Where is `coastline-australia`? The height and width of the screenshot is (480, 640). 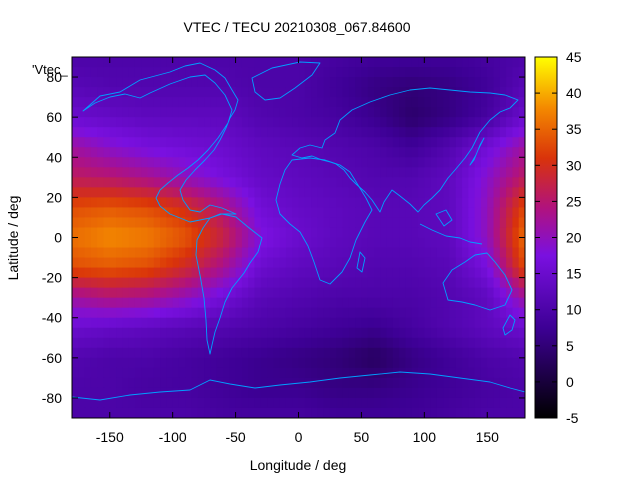
coastline-australia is located at coordinates (477, 281).